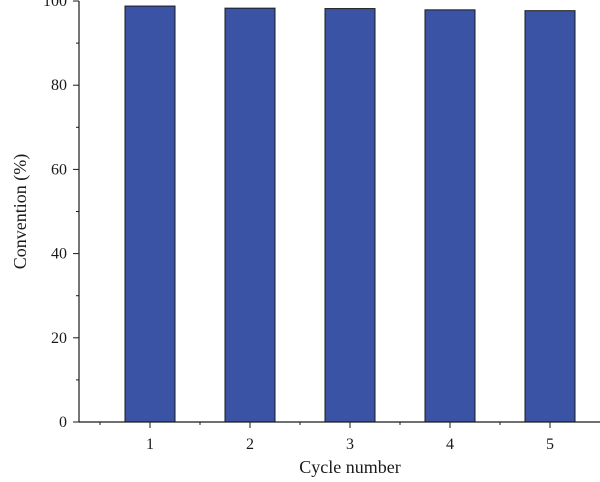 The width and height of the screenshot is (600, 482). Describe the element at coordinates (349, 467) in the screenshot. I see `x-axis-title: Cycle number` at that location.